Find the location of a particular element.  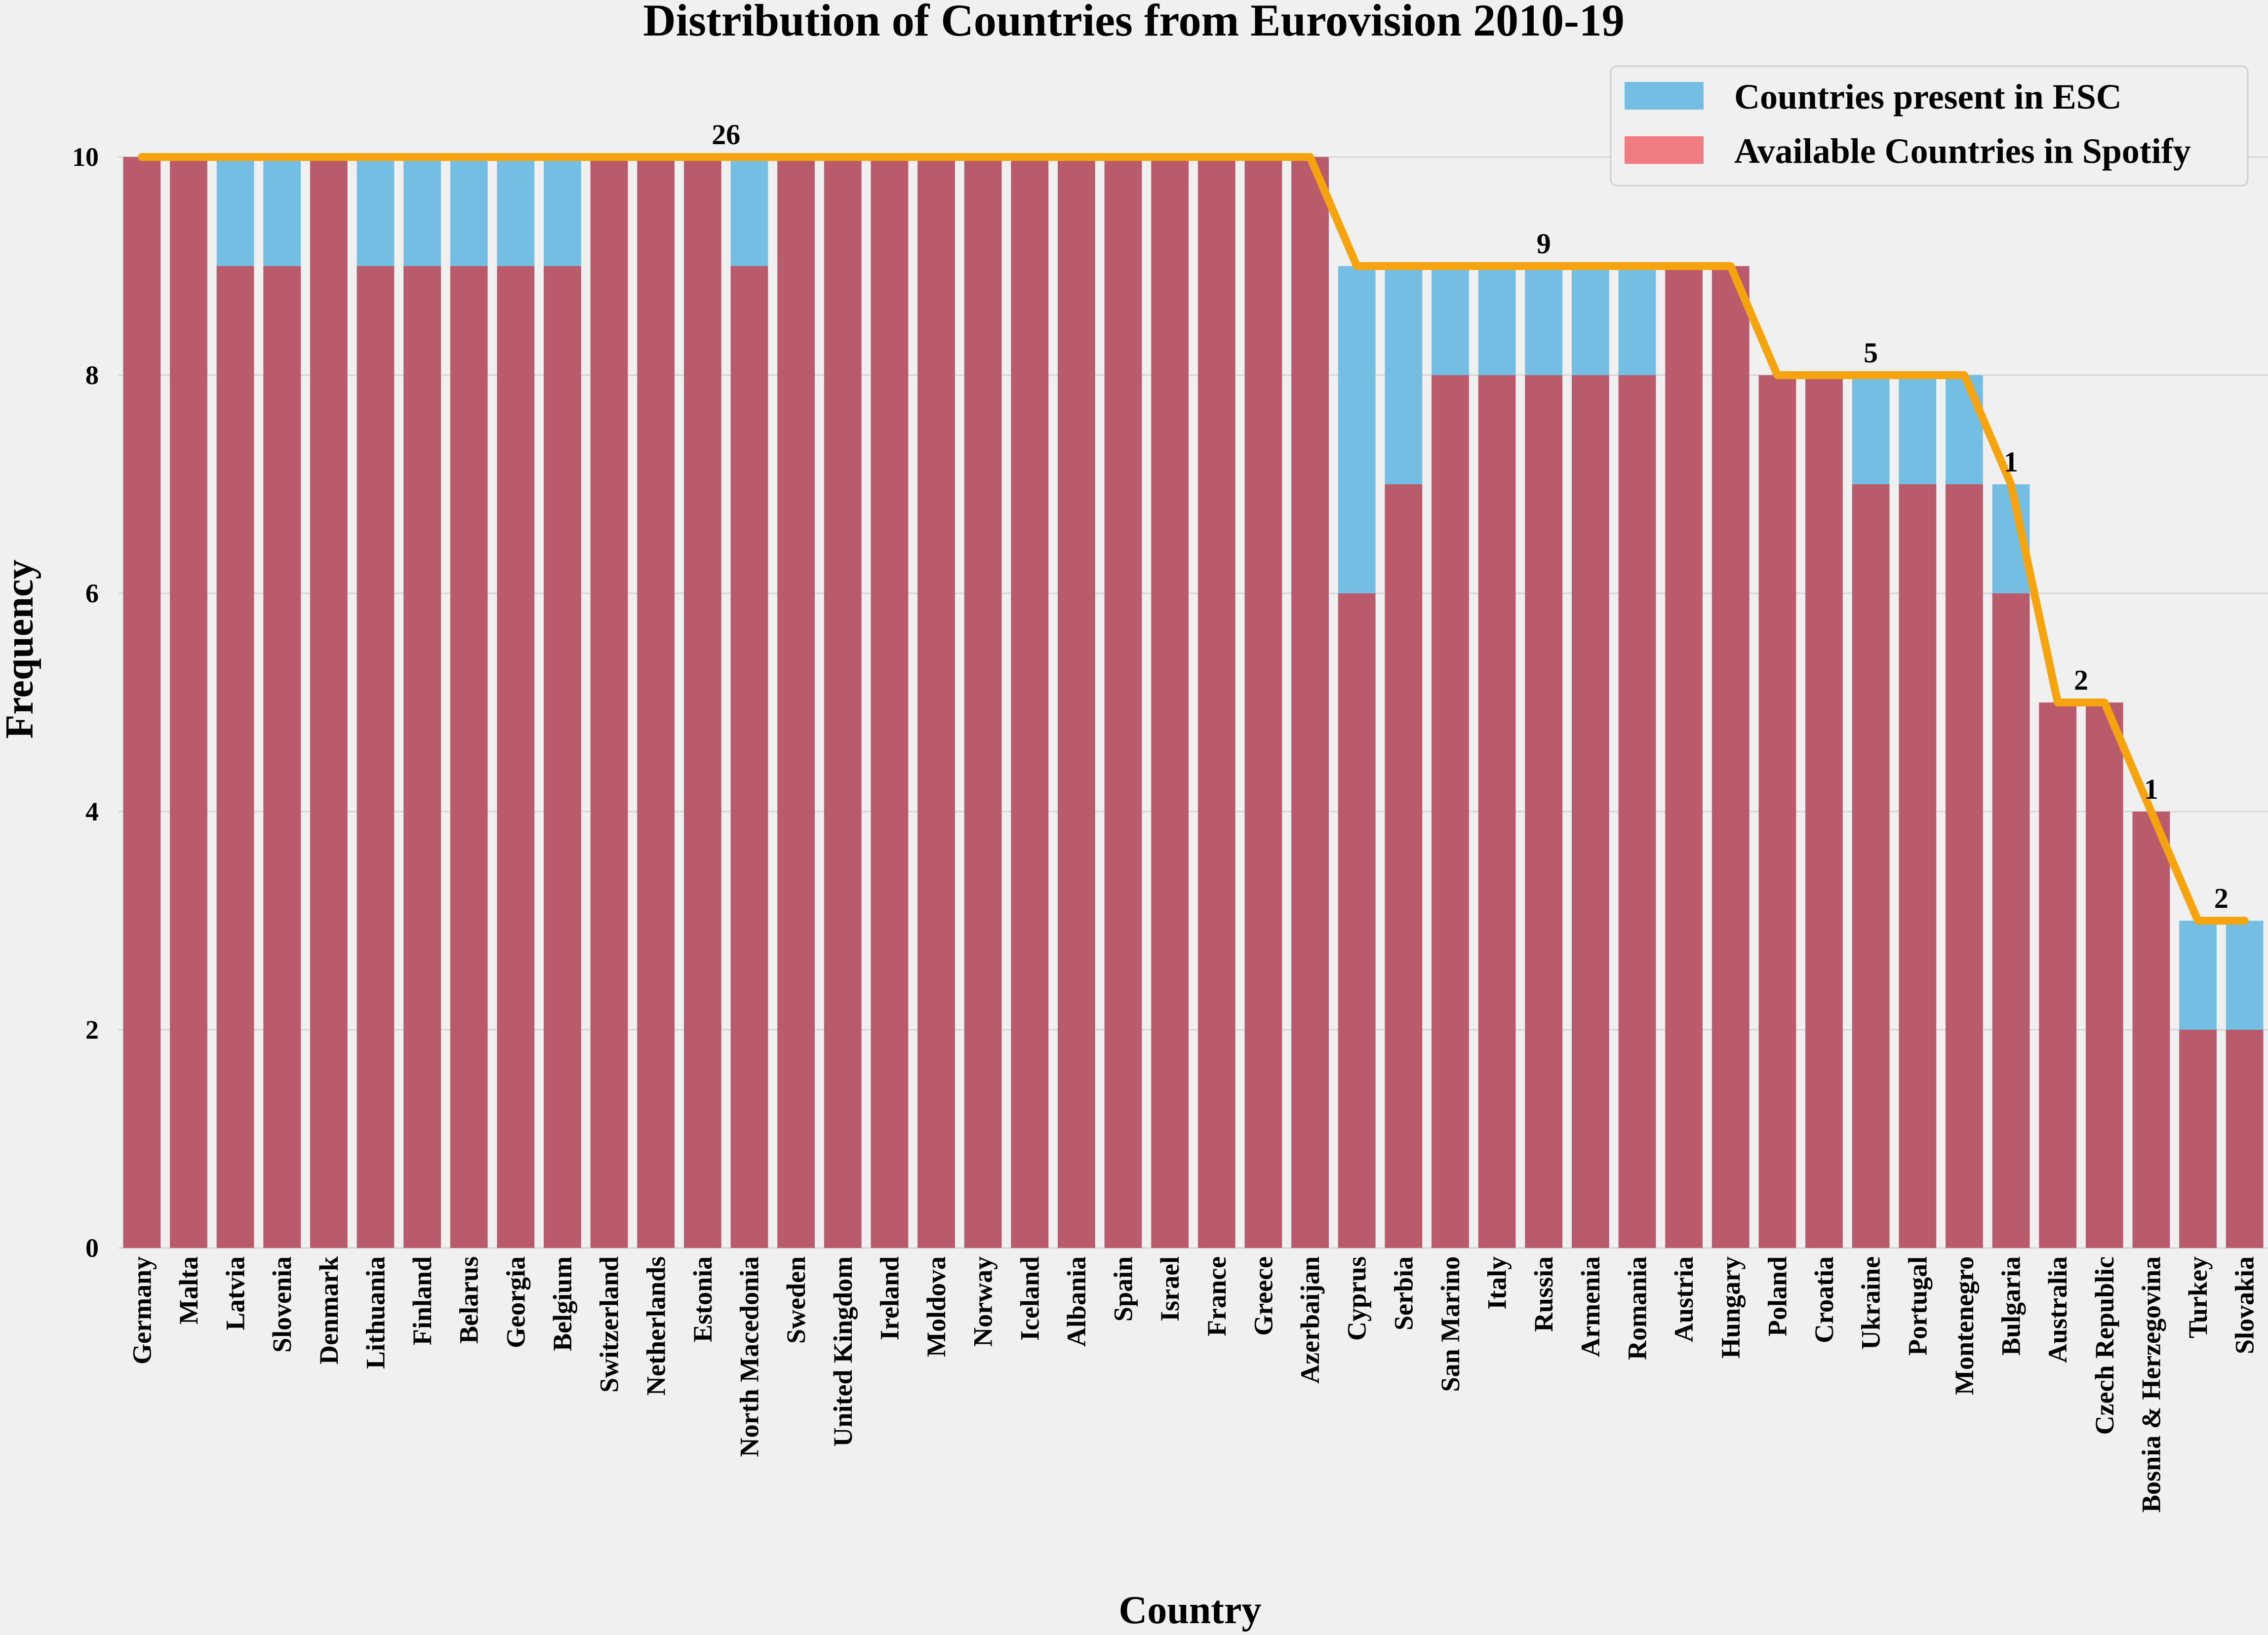

x-tick-label: Georgia is located at coordinates (516, 1302).